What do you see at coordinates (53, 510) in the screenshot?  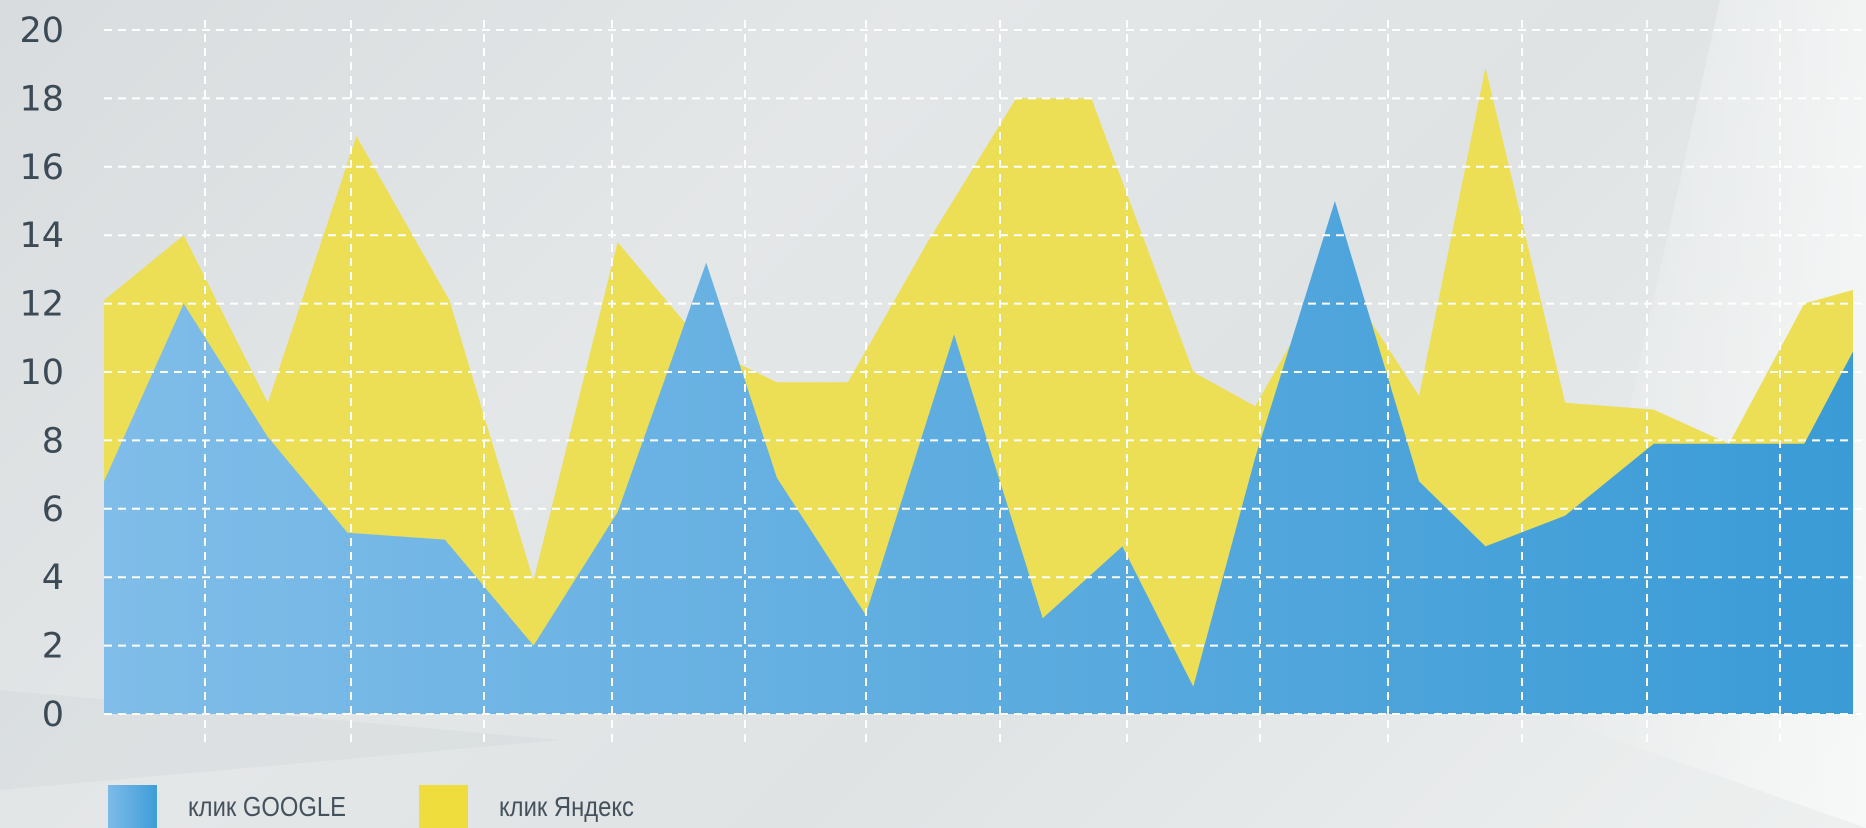 I see `y-tick-label: 6` at bounding box center [53, 510].